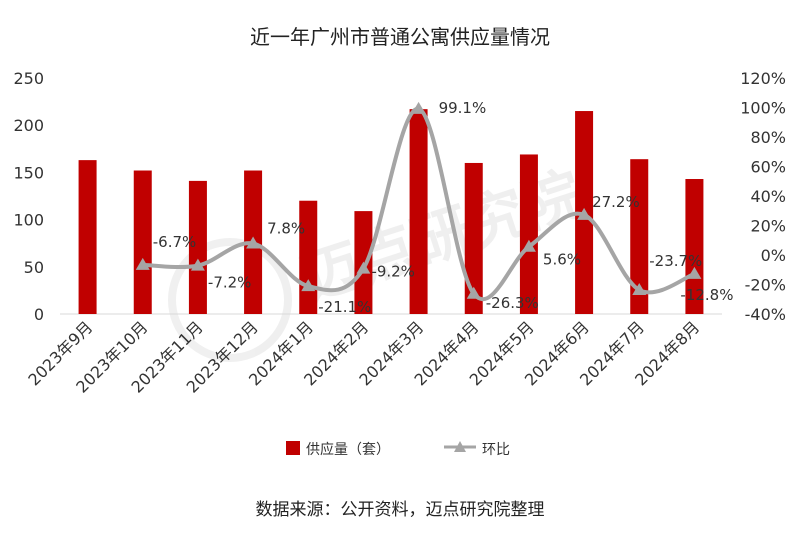  What do you see at coordinates (344, 307) in the screenshot?
I see `data-label: -21.1%` at bounding box center [344, 307].